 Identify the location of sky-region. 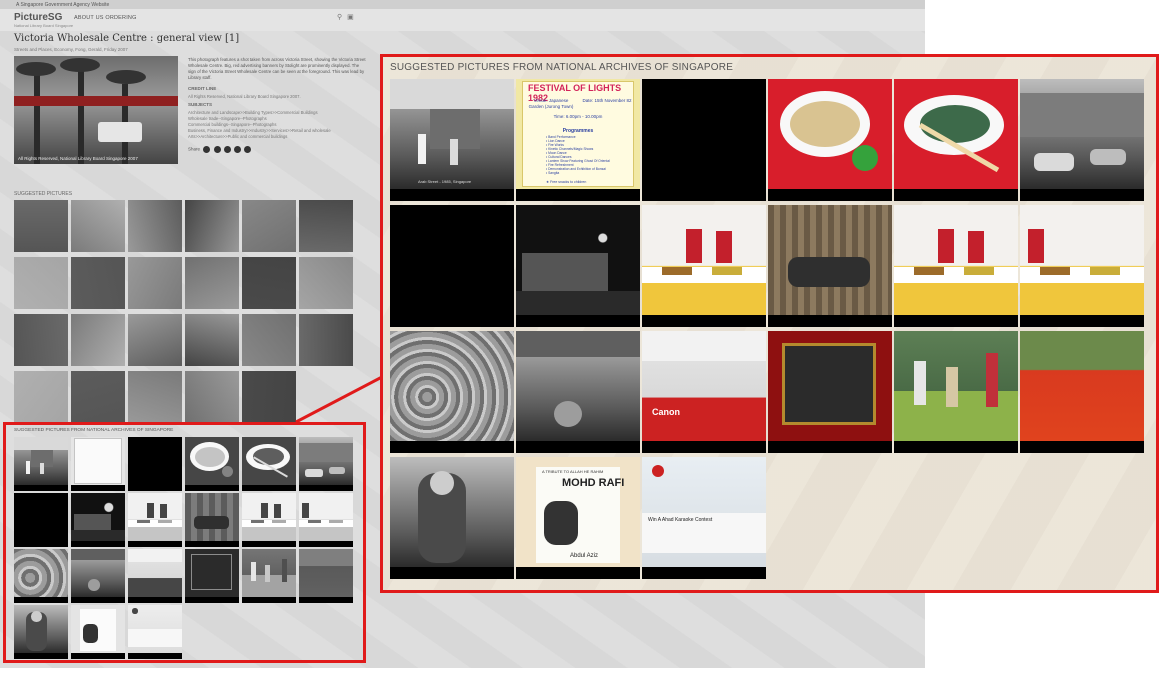
(452, 94).